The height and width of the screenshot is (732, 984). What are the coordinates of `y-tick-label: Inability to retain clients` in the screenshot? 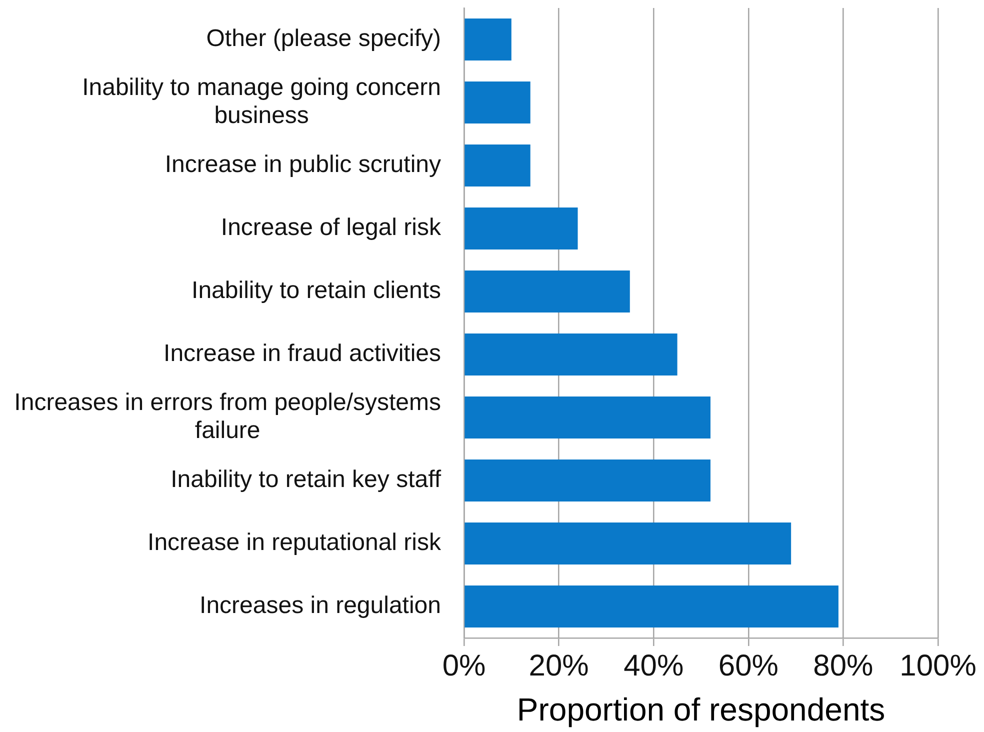 It's located at (317, 290).